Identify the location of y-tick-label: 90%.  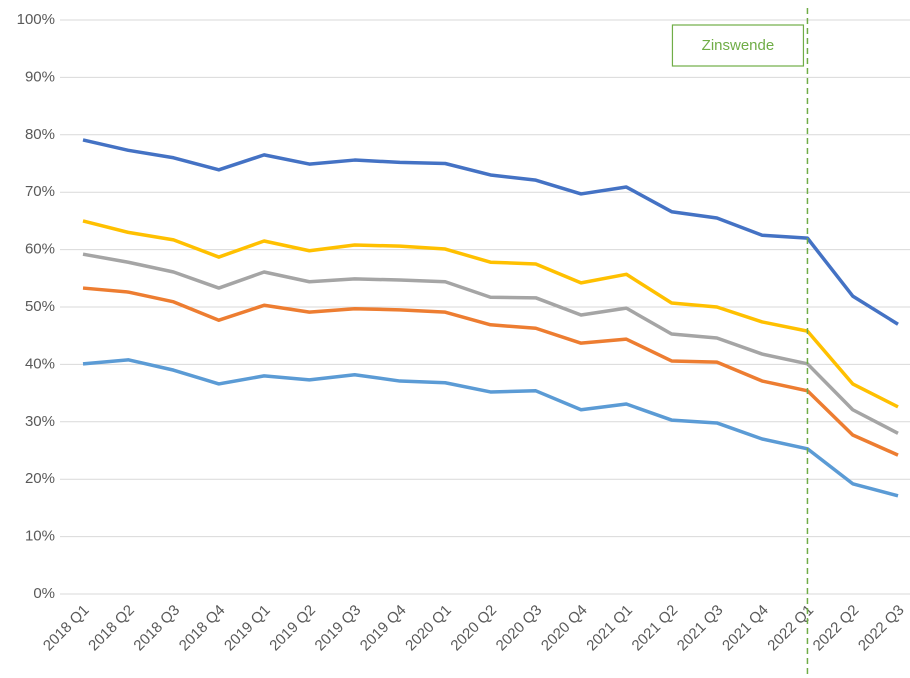
(40, 76).